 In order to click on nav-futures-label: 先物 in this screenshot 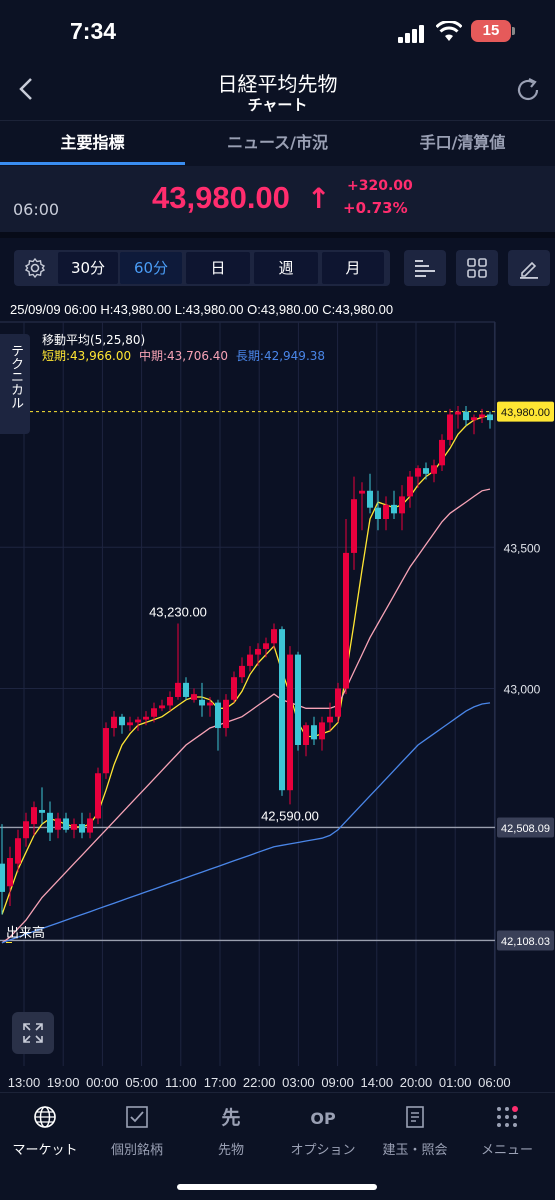, I will do `click(230, 1150)`.